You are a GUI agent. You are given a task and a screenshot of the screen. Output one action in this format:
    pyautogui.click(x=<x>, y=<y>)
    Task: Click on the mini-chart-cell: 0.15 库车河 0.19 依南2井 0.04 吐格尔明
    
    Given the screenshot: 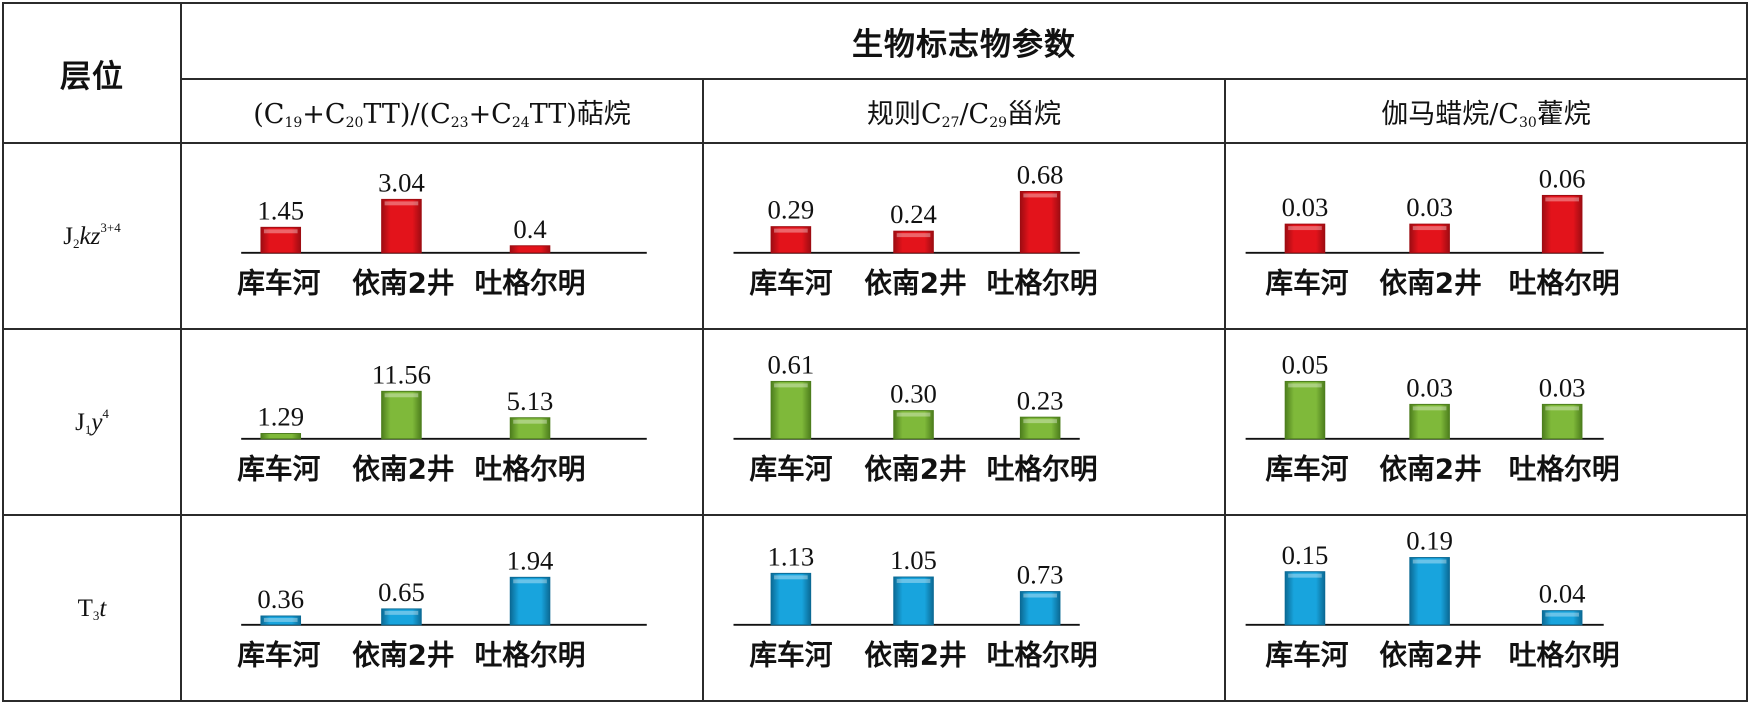 What is the action you would take?
    pyautogui.click(x=1486, y=608)
    